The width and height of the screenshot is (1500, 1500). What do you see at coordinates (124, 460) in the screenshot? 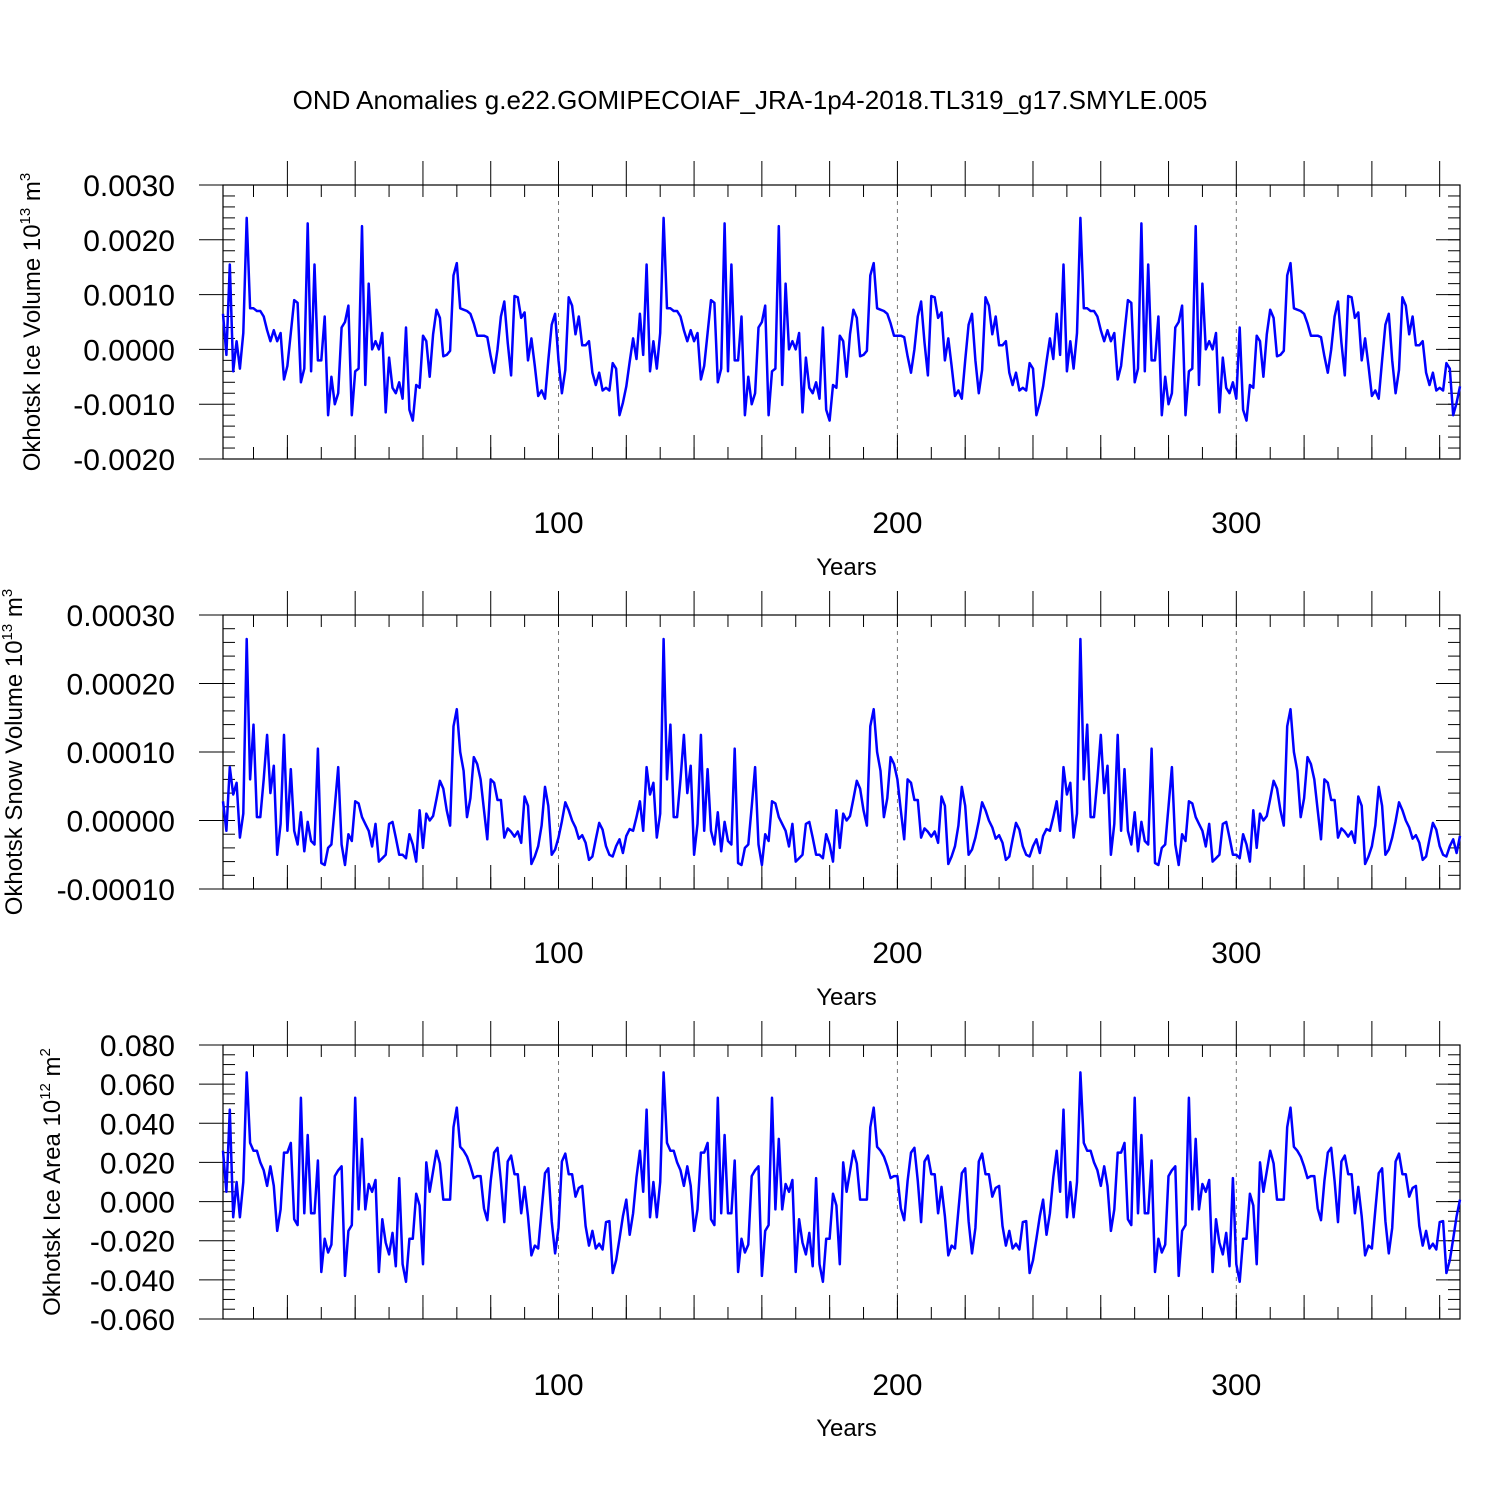
I see `y-tick-label: -0.0020` at bounding box center [124, 460].